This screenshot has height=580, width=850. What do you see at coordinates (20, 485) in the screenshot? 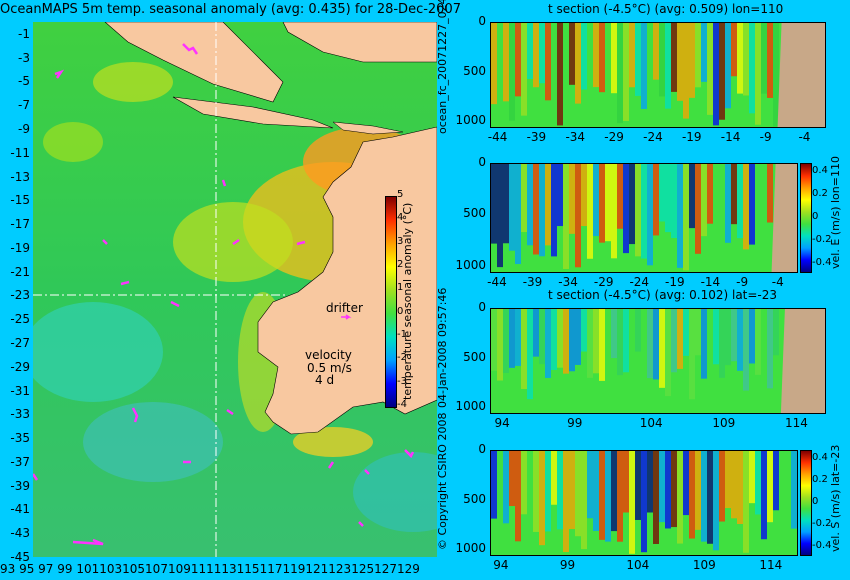
I see `map-lat-tick: -39` at bounding box center [20, 485].